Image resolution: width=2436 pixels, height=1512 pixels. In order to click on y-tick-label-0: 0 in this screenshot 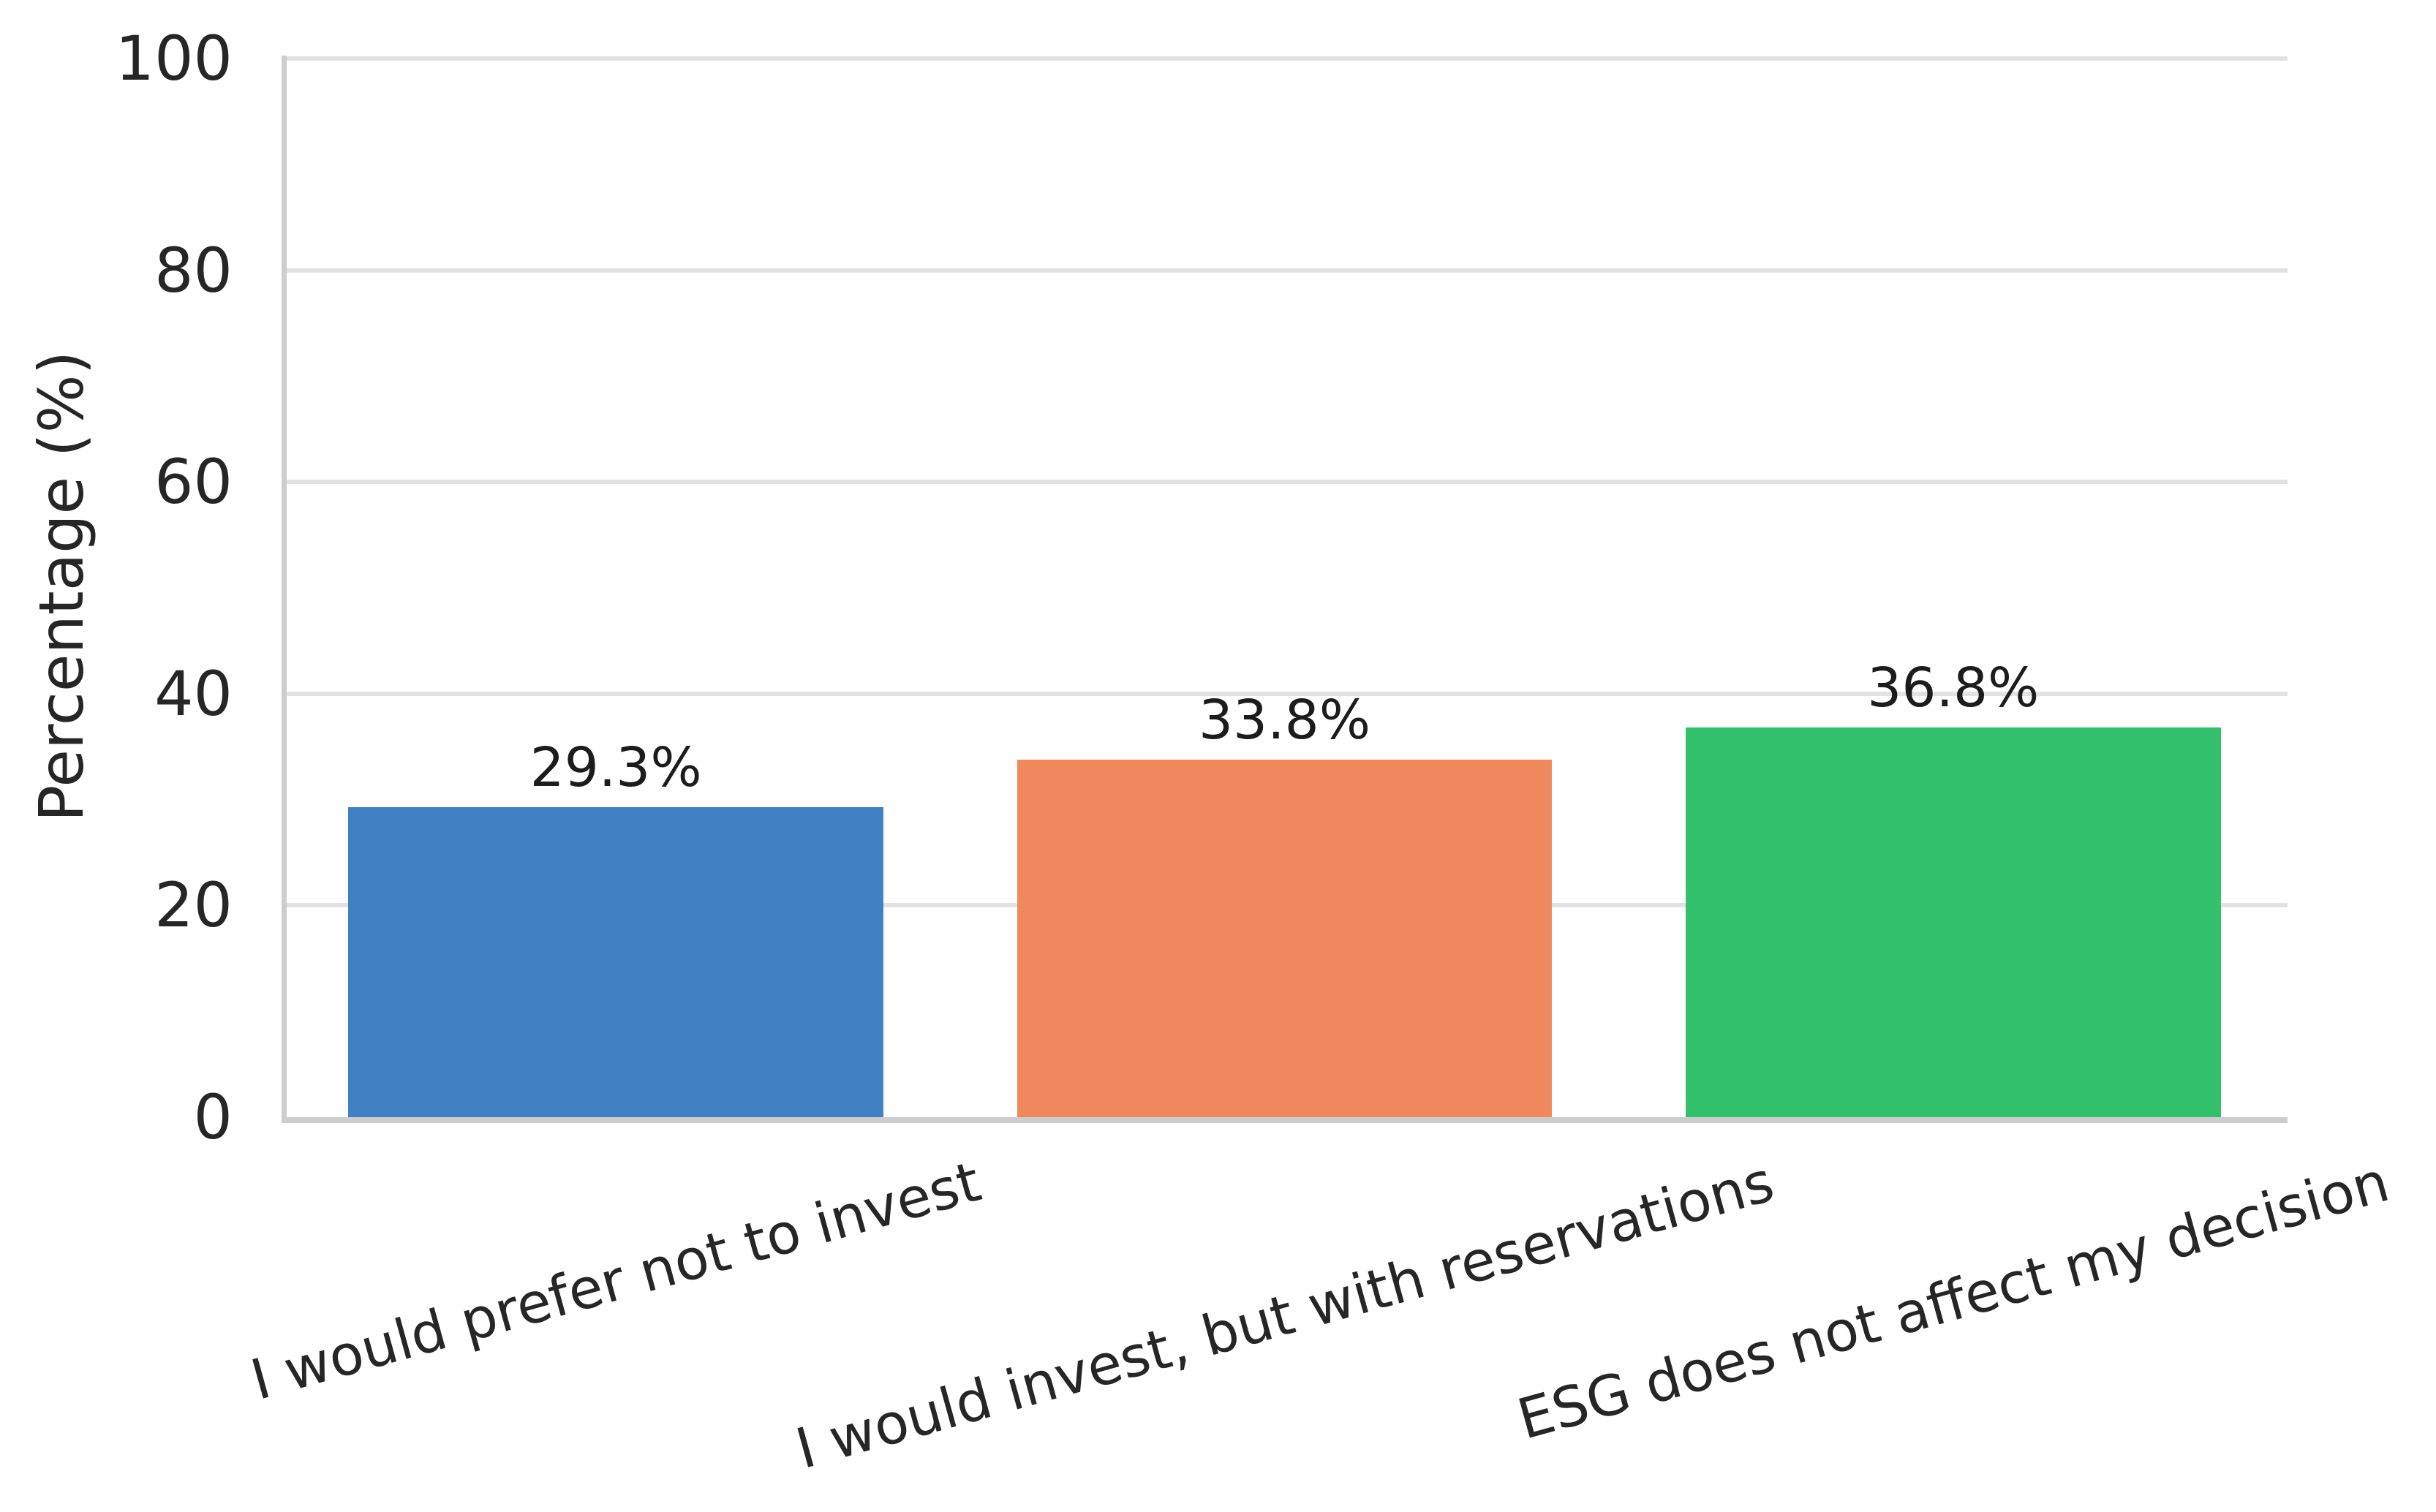, I will do `click(213, 1117)`.